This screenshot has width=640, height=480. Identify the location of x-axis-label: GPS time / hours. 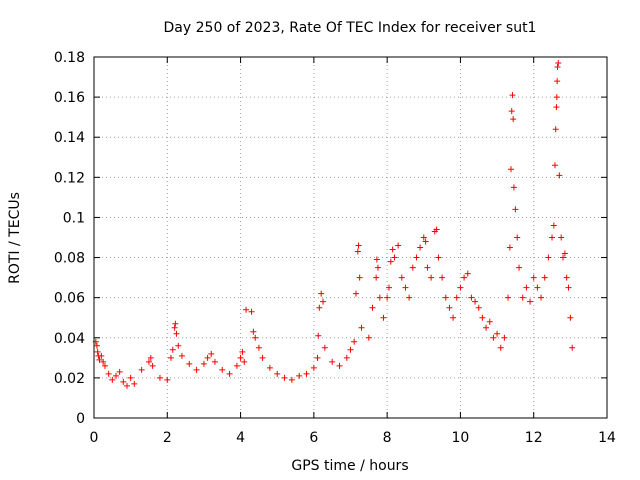
(349, 466).